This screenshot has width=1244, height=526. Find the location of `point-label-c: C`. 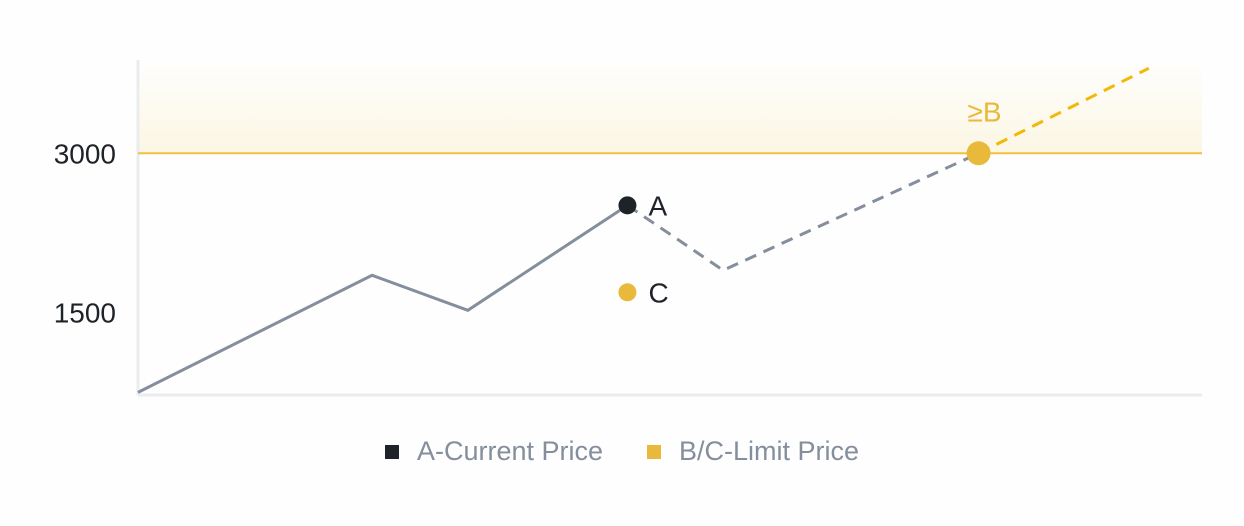

point-label-c: C is located at coordinates (658, 292).